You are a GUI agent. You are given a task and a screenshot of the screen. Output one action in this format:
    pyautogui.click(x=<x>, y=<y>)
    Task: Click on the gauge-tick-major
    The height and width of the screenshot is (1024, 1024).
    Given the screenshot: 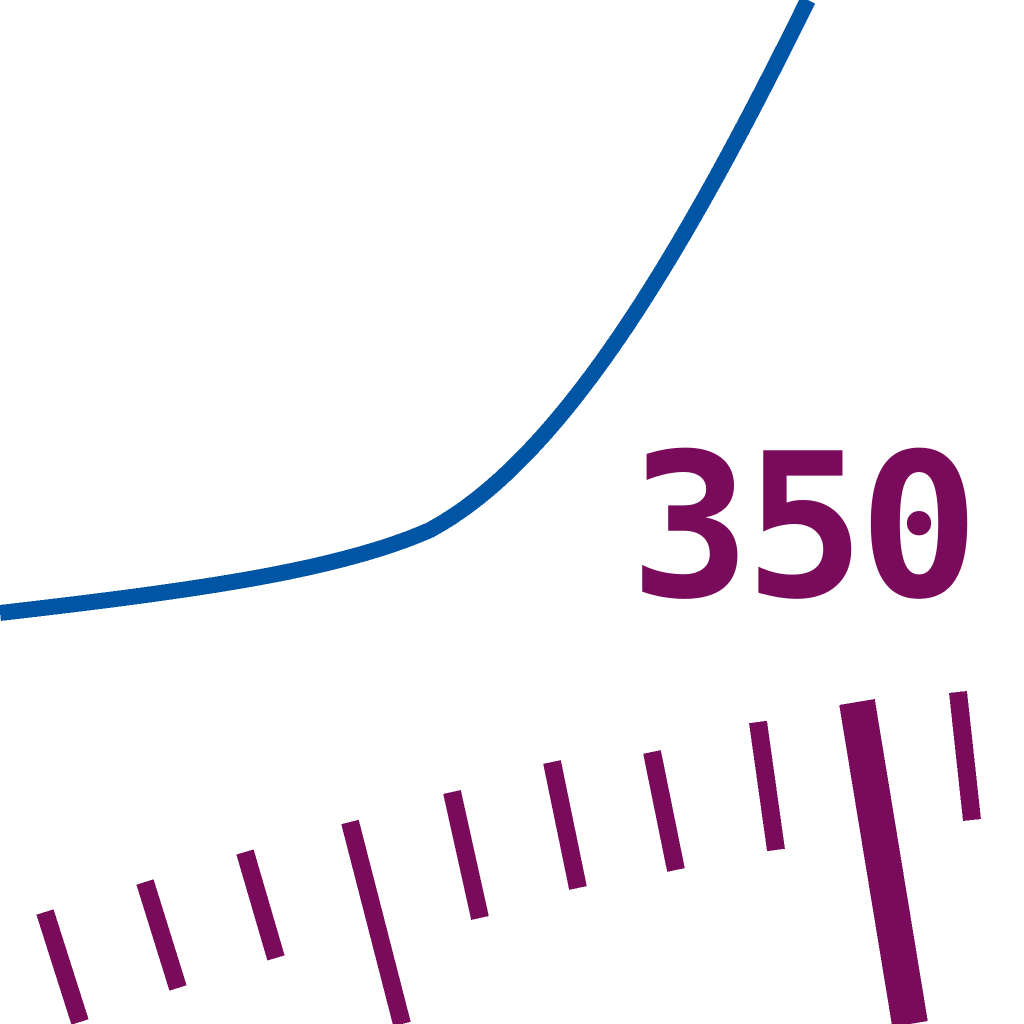 What is the action you would take?
    pyautogui.click(x=883, y=861)
    